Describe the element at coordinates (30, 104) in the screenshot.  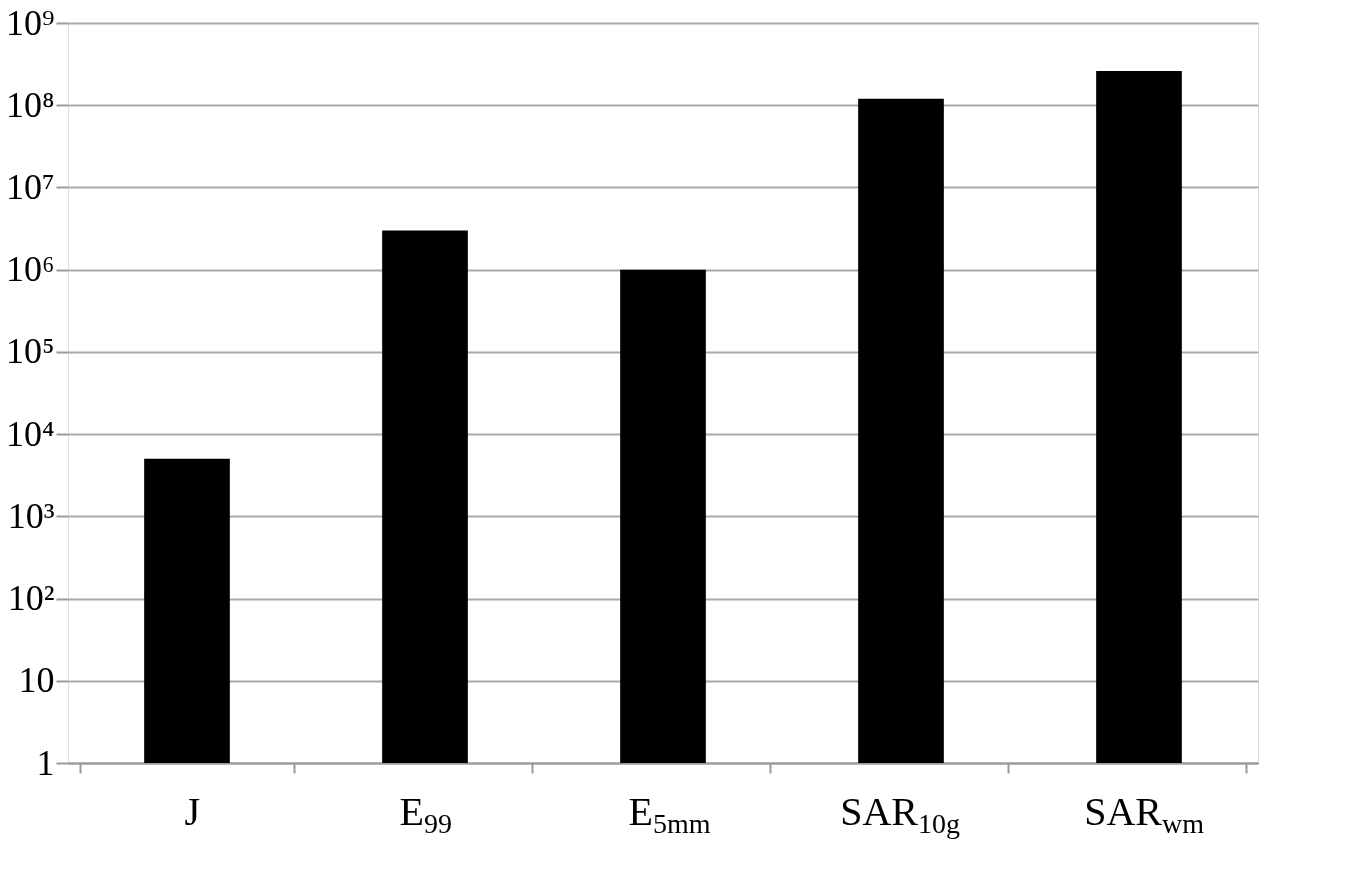
I see `y-tick-label: 10⁸` at that location.